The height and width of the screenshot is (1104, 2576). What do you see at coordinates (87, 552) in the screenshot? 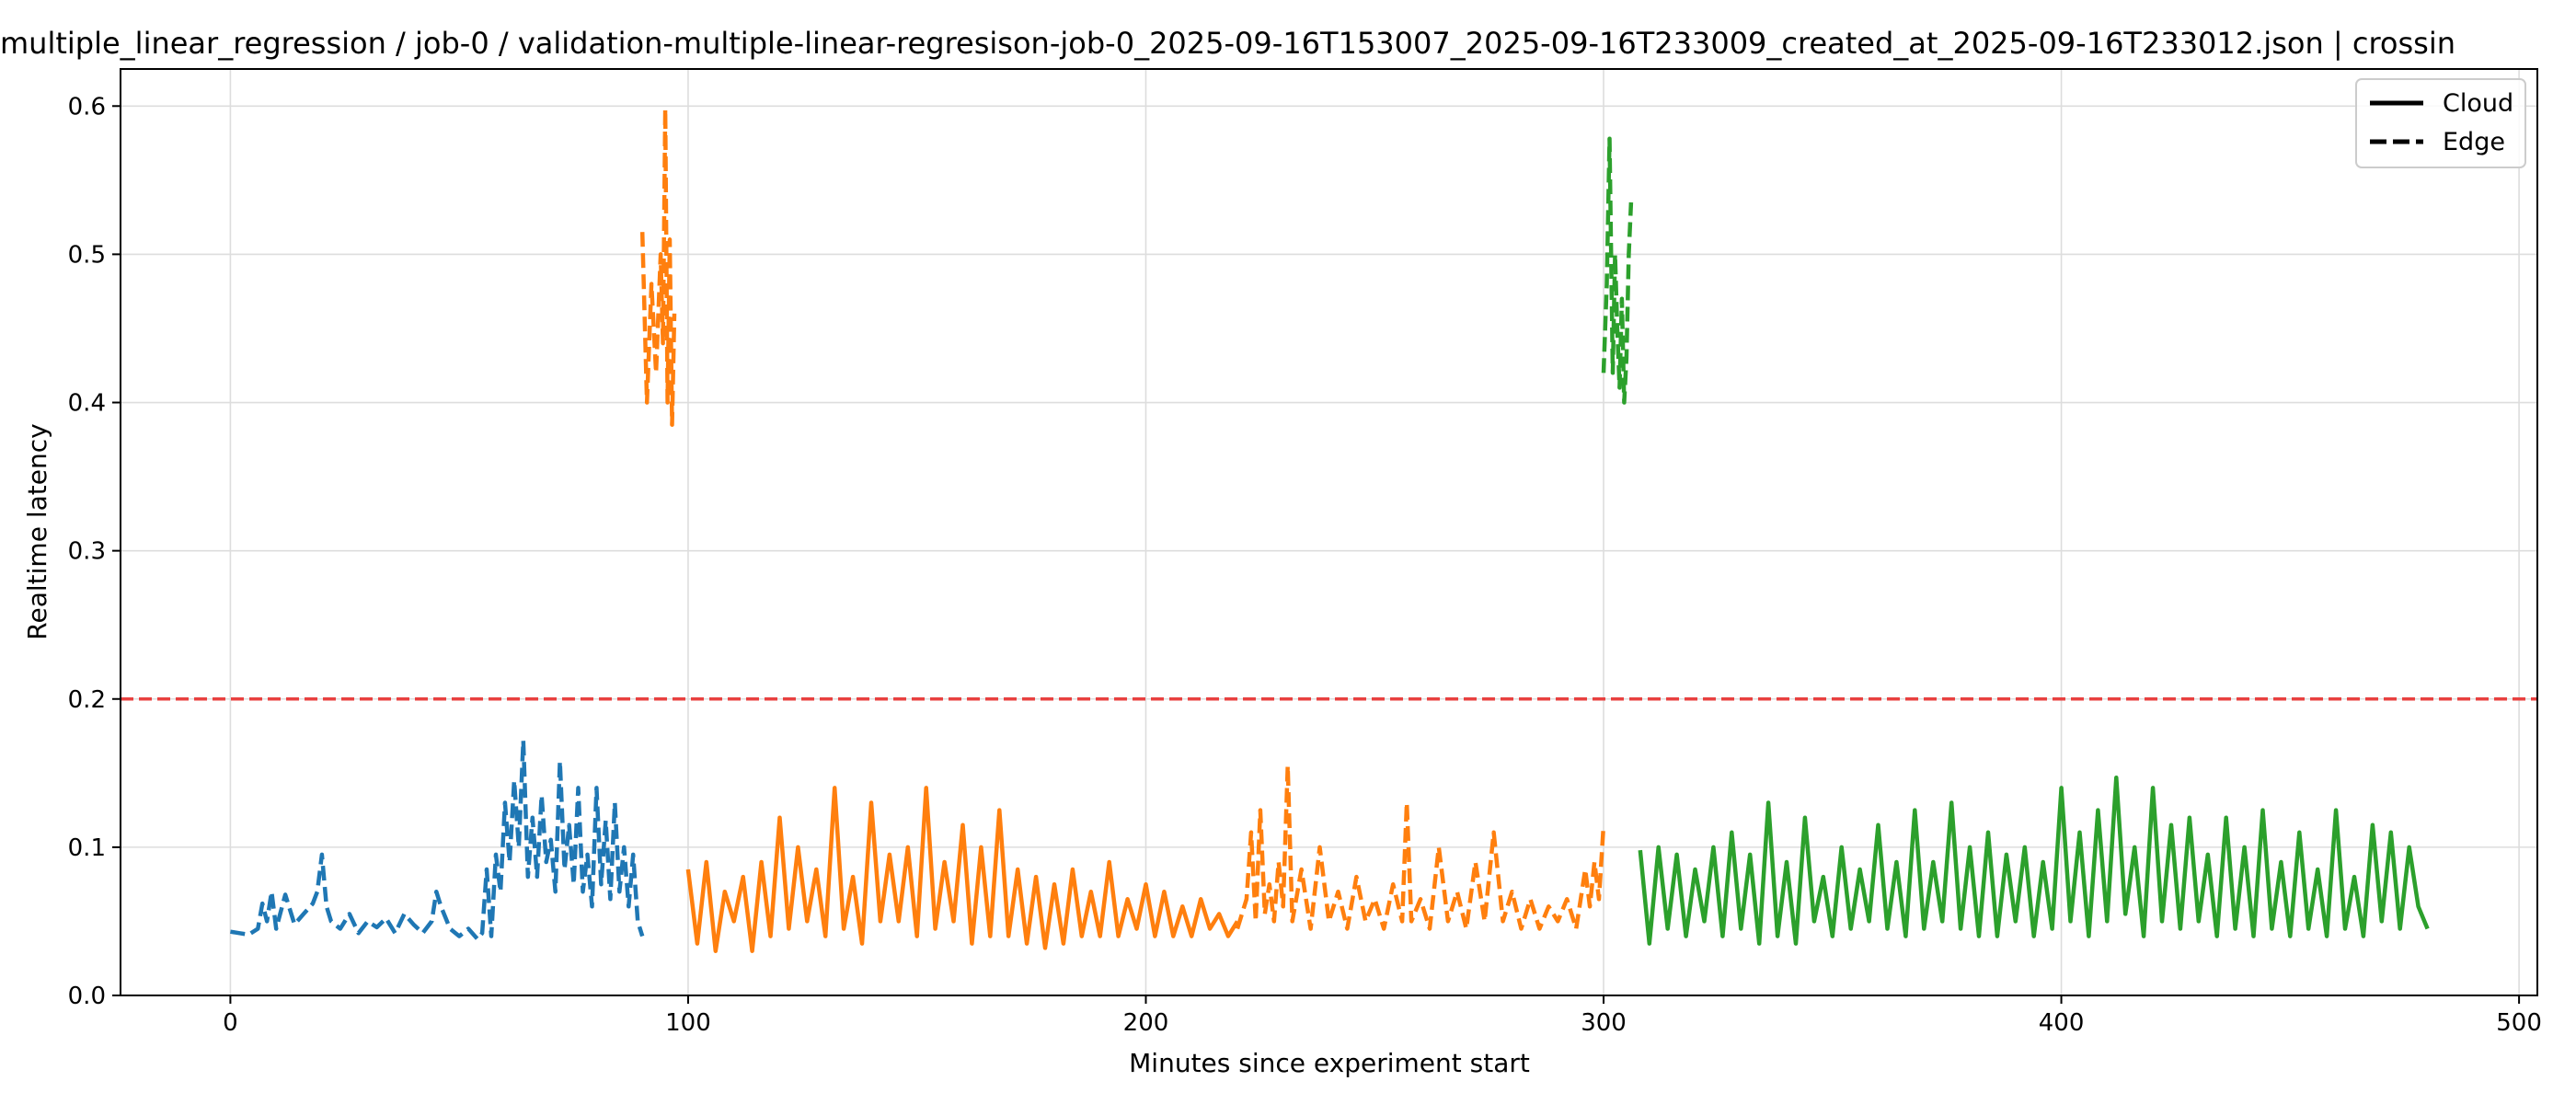
I see `y-tick-label: 0.3` at bounding box center [87, 552].